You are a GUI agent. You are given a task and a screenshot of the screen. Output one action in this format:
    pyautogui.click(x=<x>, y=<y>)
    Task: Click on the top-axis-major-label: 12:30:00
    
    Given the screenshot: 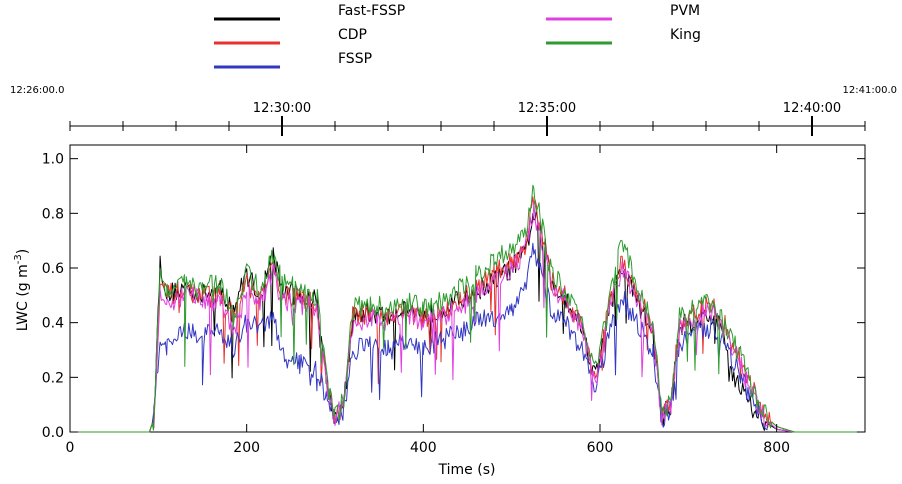 What is the action you would take?
    pyautogui.click(x=282, y=108)
    